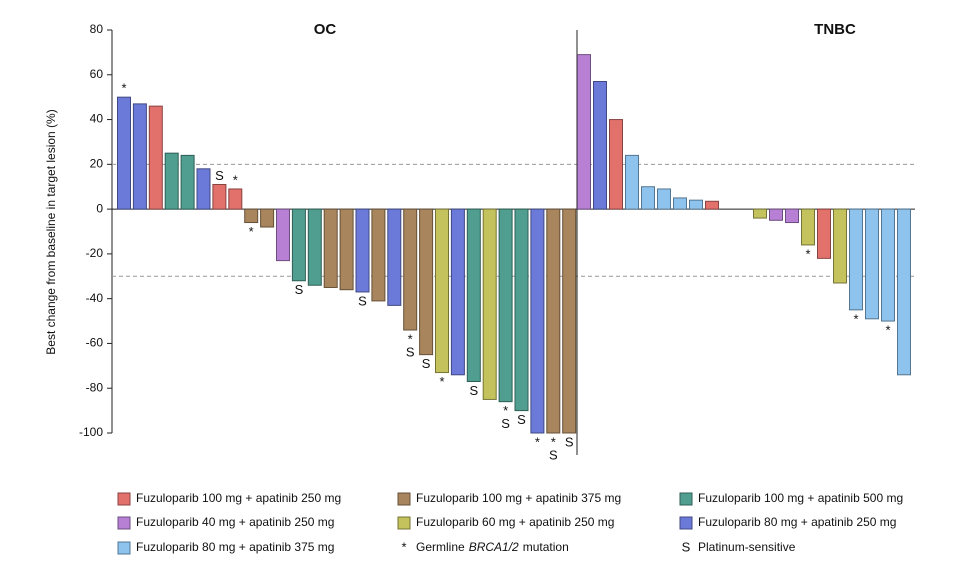 This screenshot has width=976, height=578. I want to click on y-tick-label: 80, so click(97, 29).